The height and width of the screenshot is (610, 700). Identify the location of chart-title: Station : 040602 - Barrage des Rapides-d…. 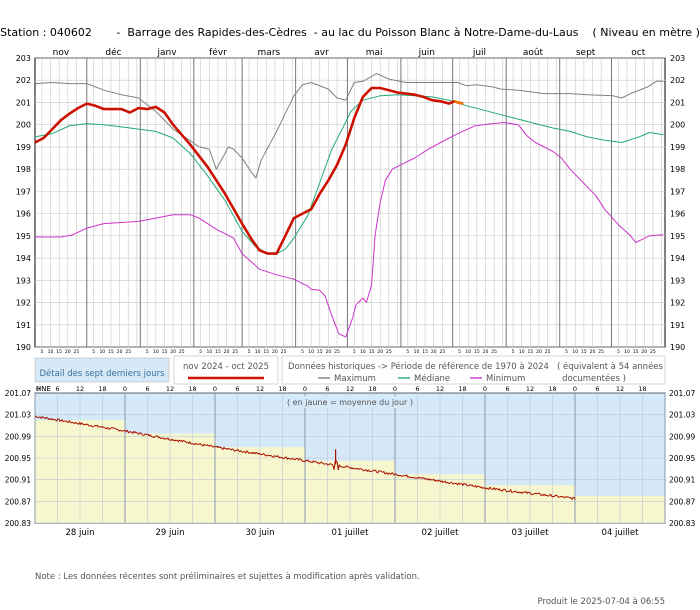
(350, 32).